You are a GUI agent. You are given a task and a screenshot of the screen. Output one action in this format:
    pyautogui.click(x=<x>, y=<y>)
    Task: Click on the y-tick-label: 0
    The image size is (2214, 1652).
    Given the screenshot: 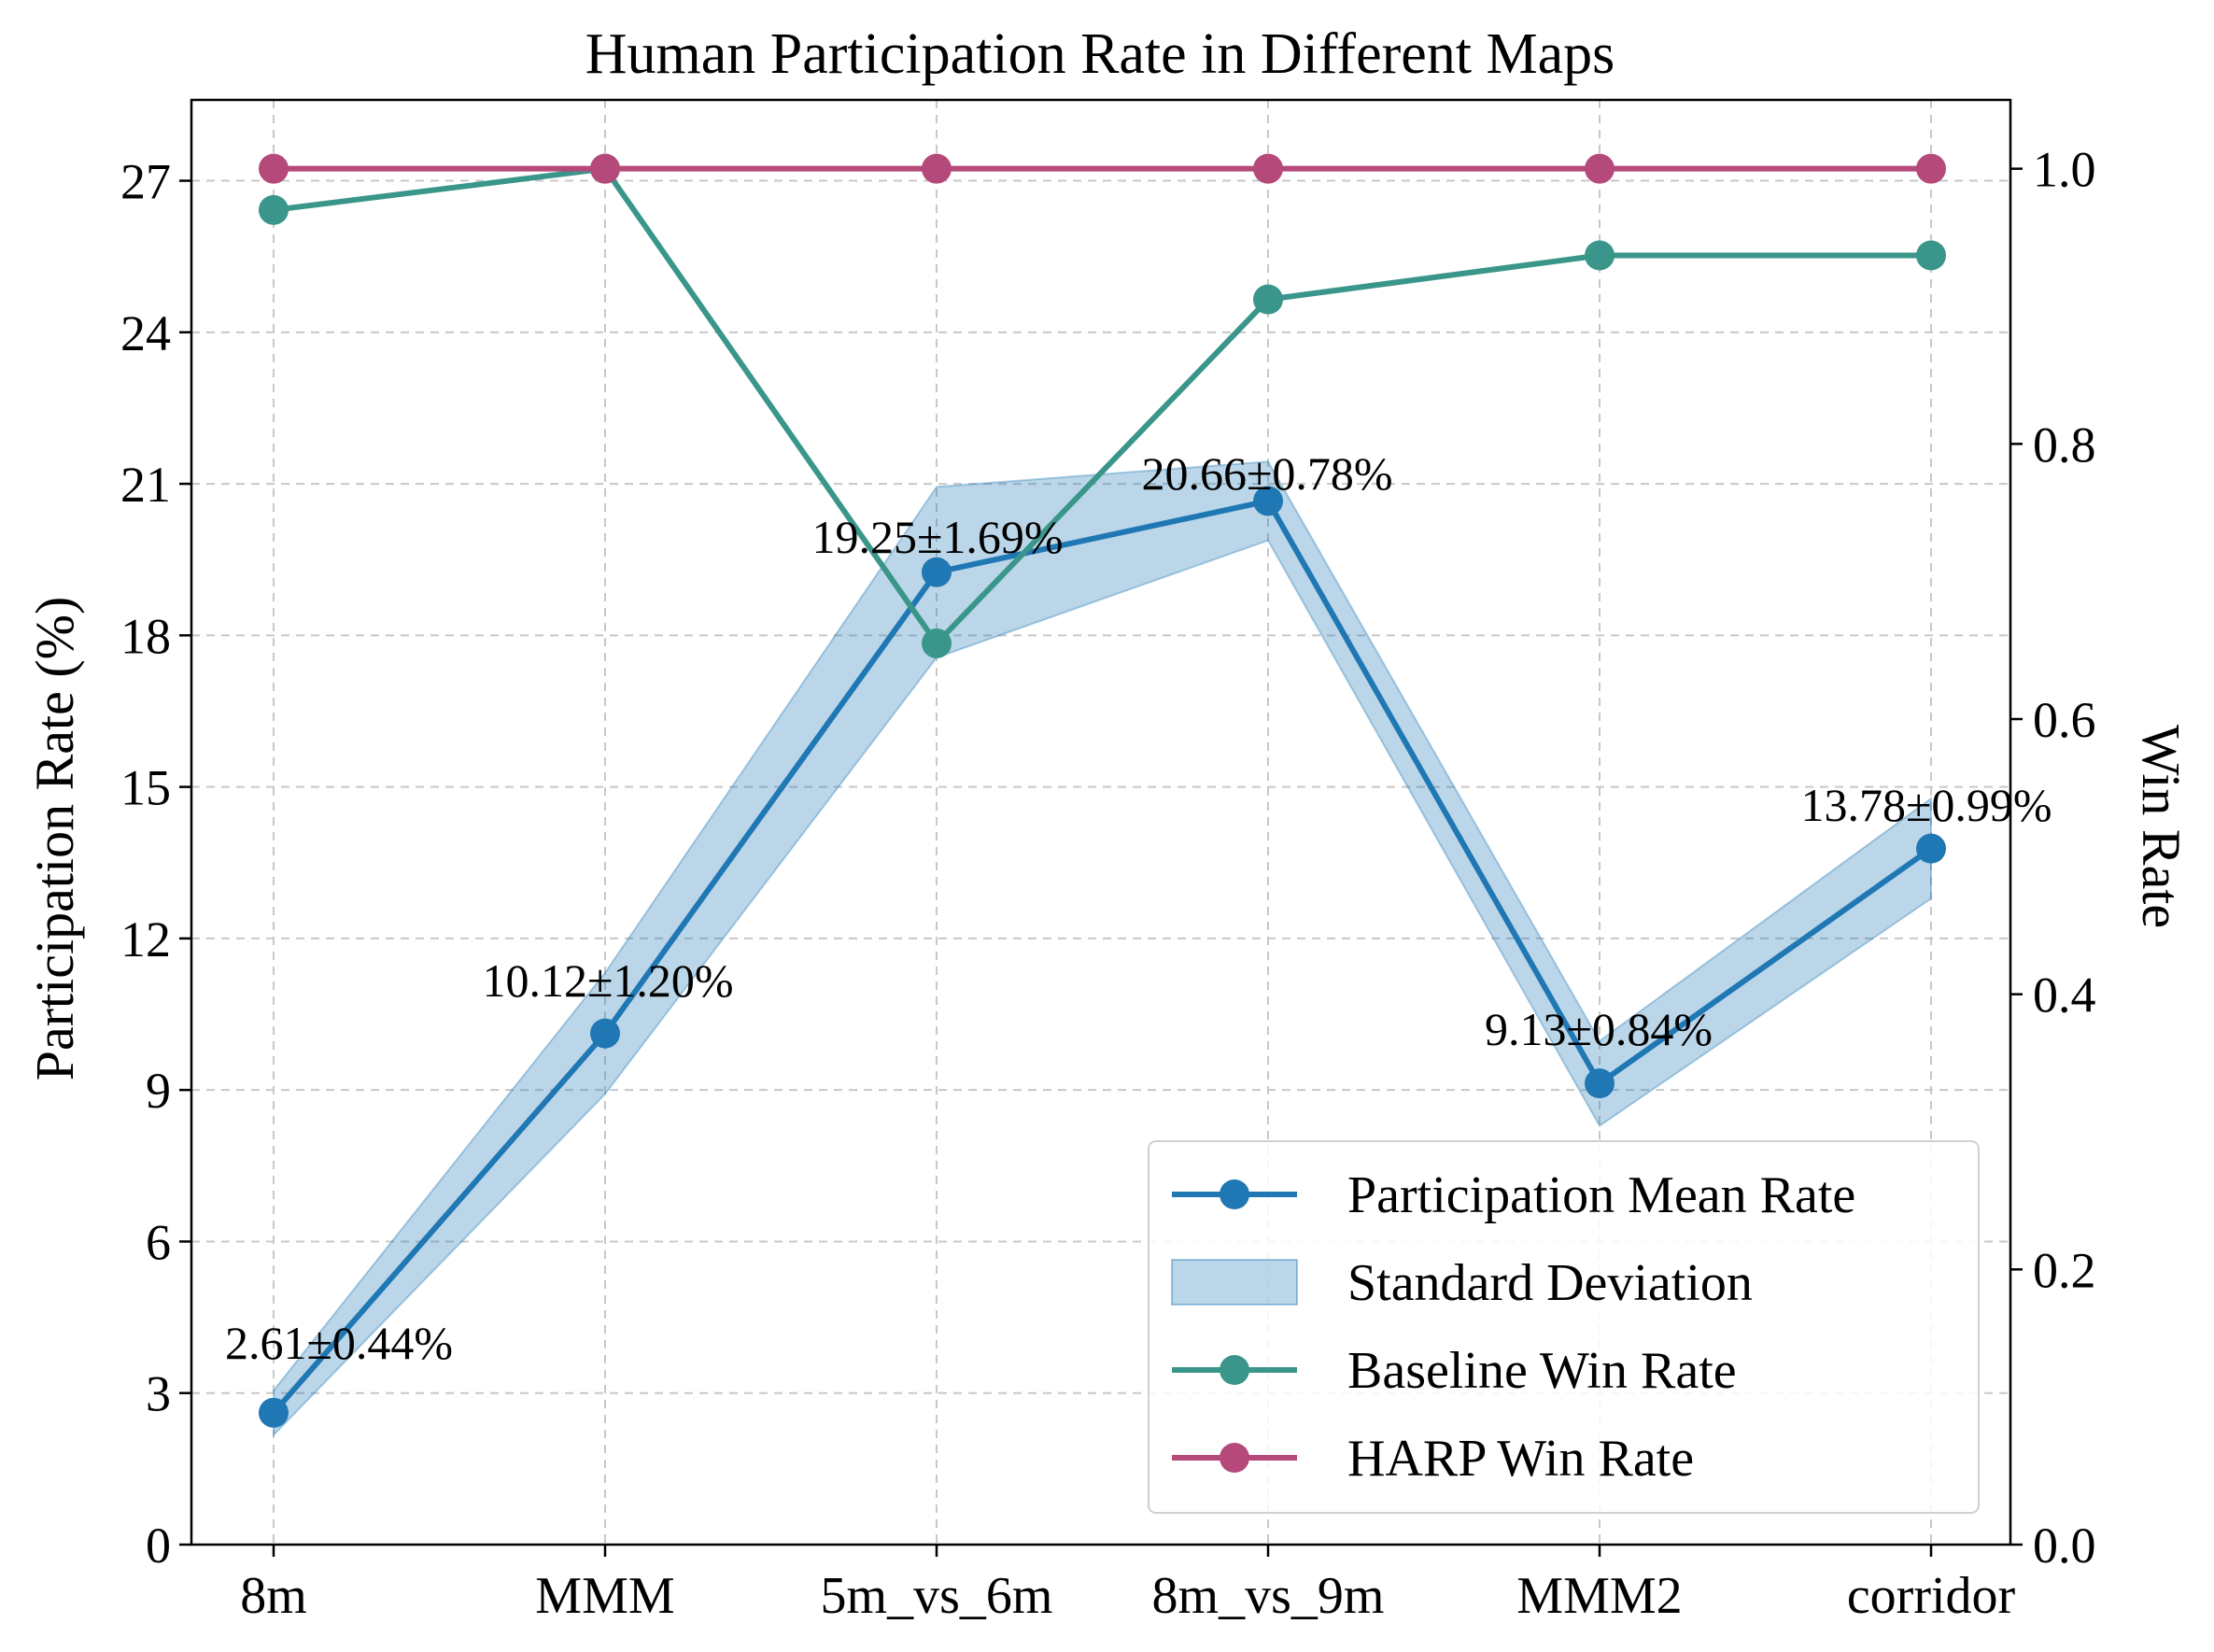 What is the action you would take?
    pyautogui.click(x=158, y=1546)
    